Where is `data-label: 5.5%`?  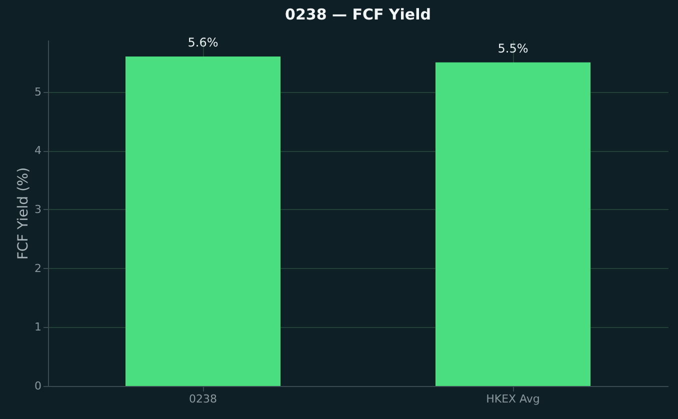
data-label: 5.5% is located at coordinates (513, 48).